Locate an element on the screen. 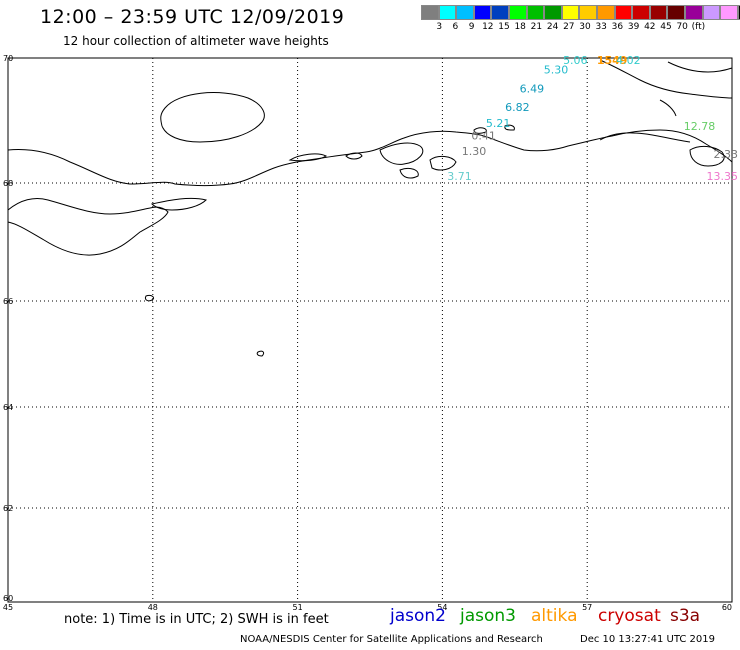 The image size is (740, 650). color-scale-label: 3 is located at coordinates (439, 27).